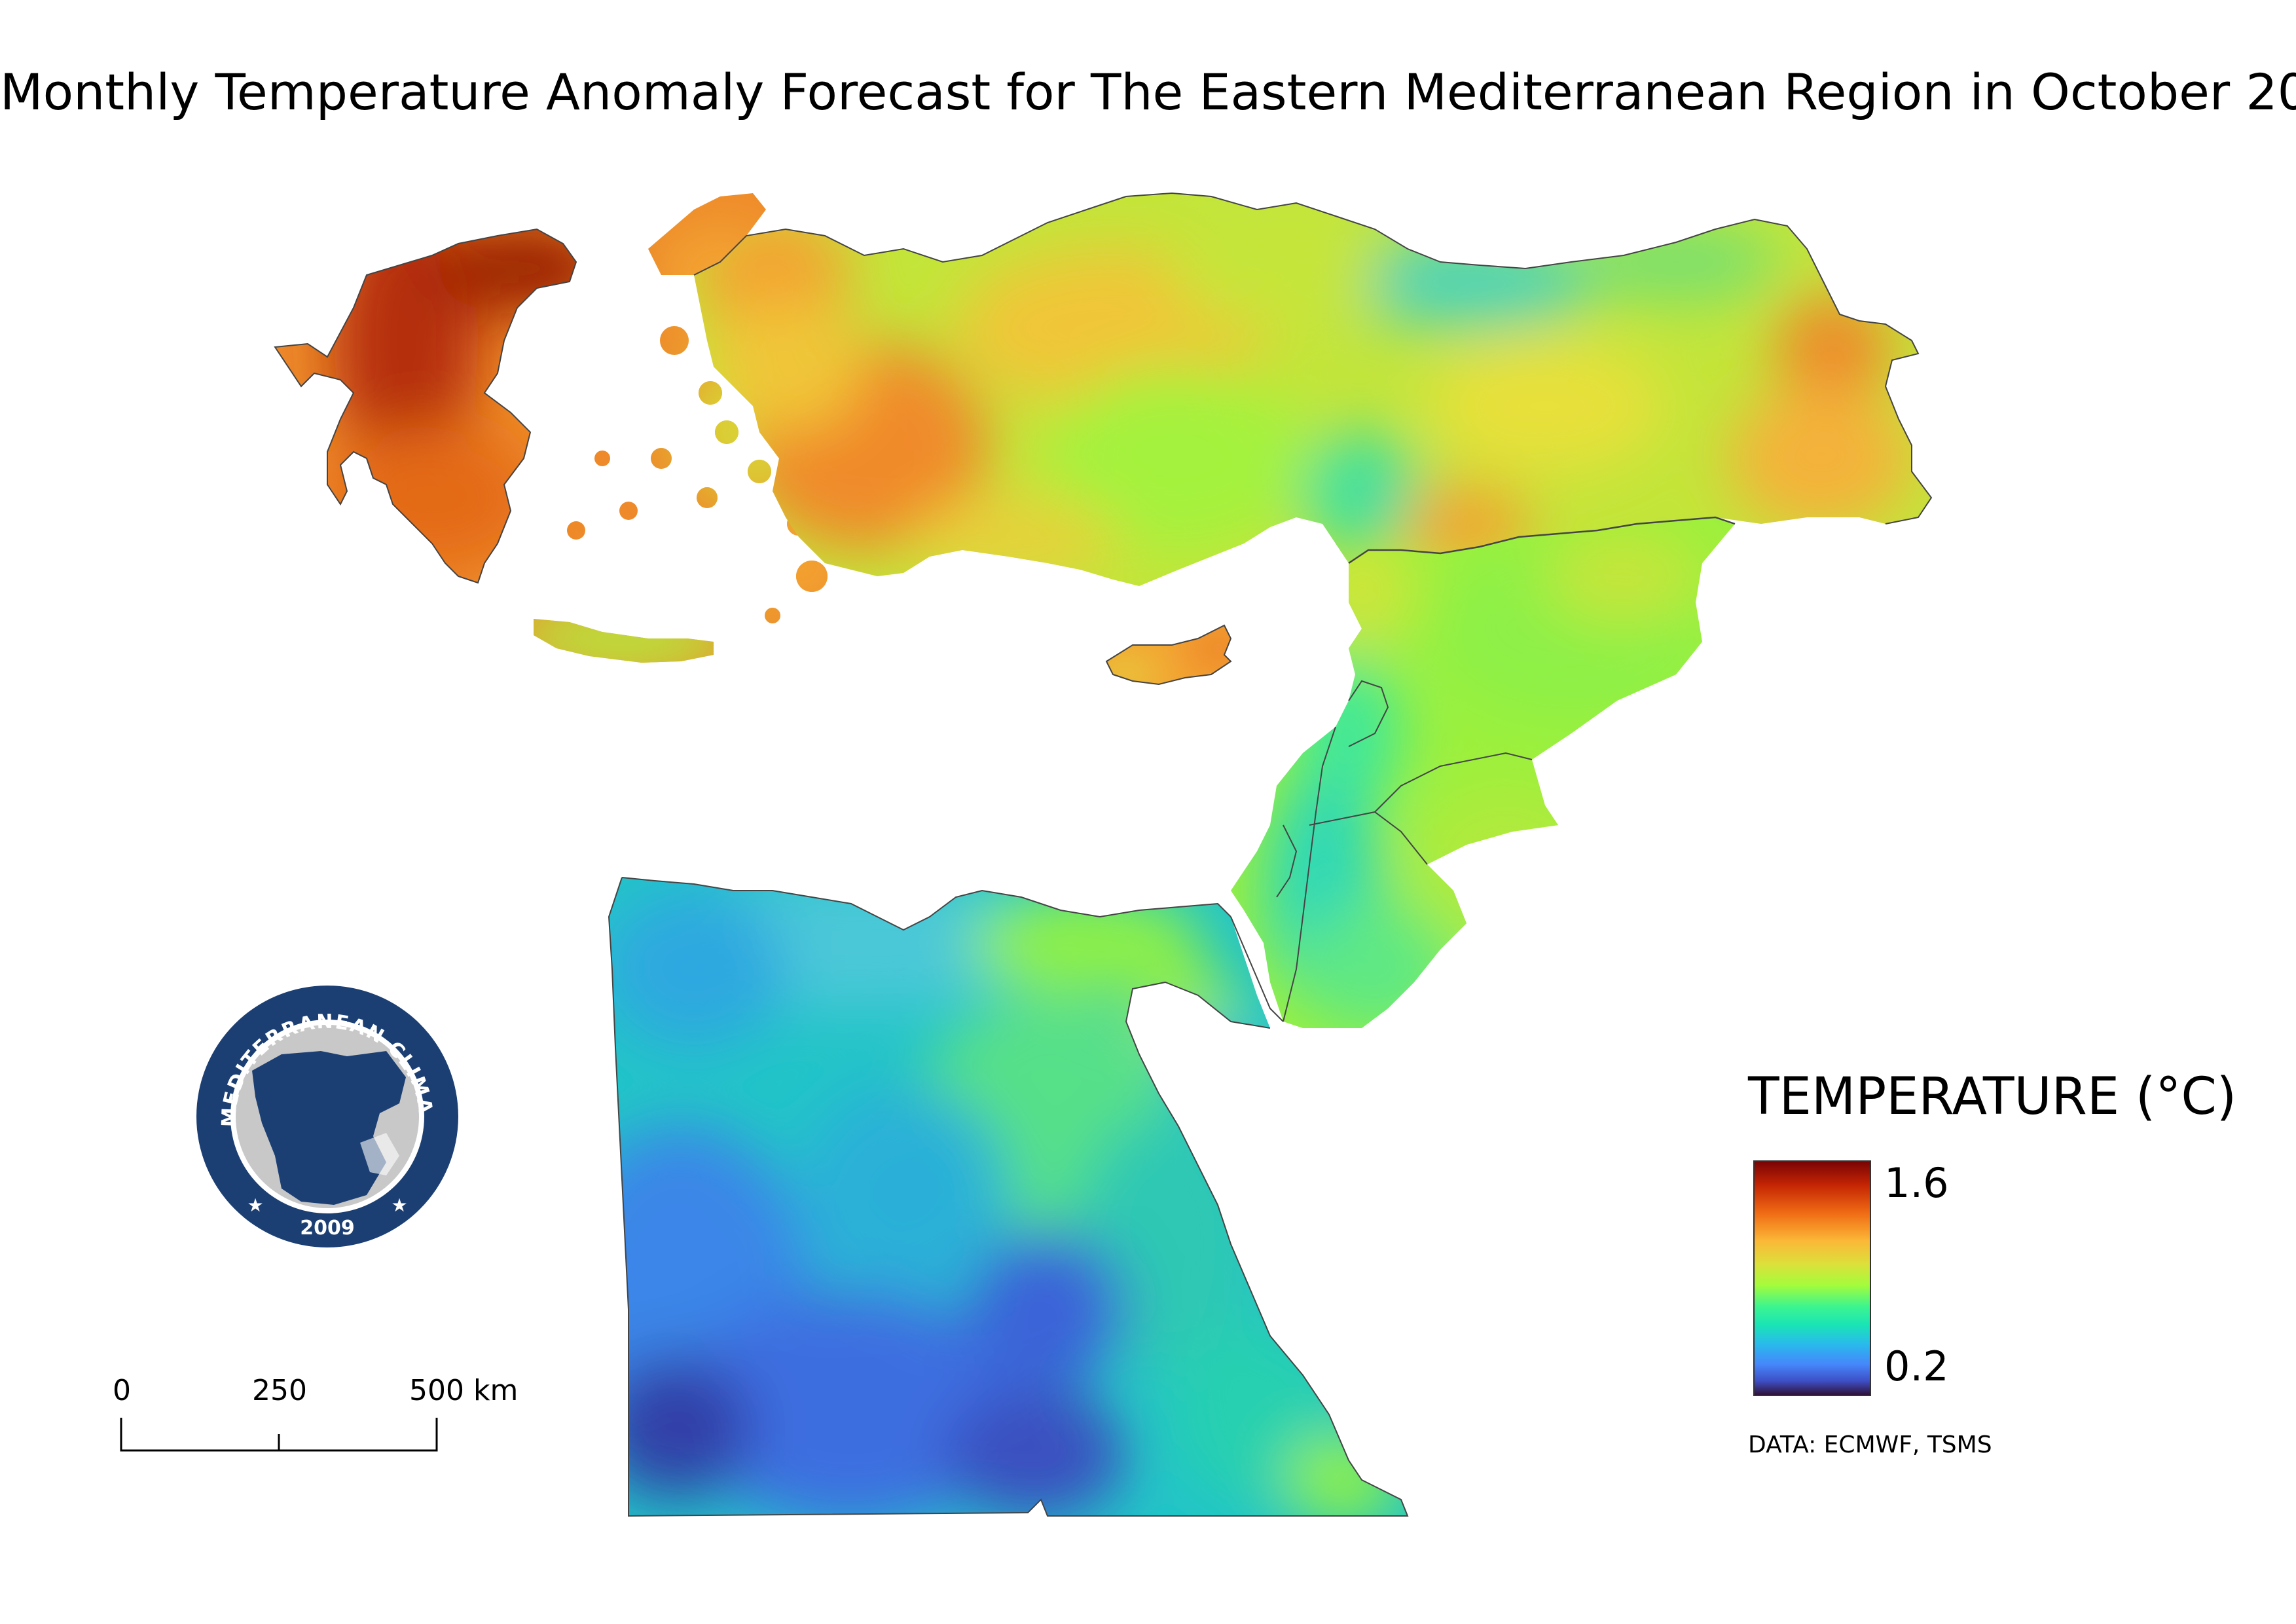 This screenshot has height=1624, width=2296. I want to click on scale-bar, so click(279, 1435).